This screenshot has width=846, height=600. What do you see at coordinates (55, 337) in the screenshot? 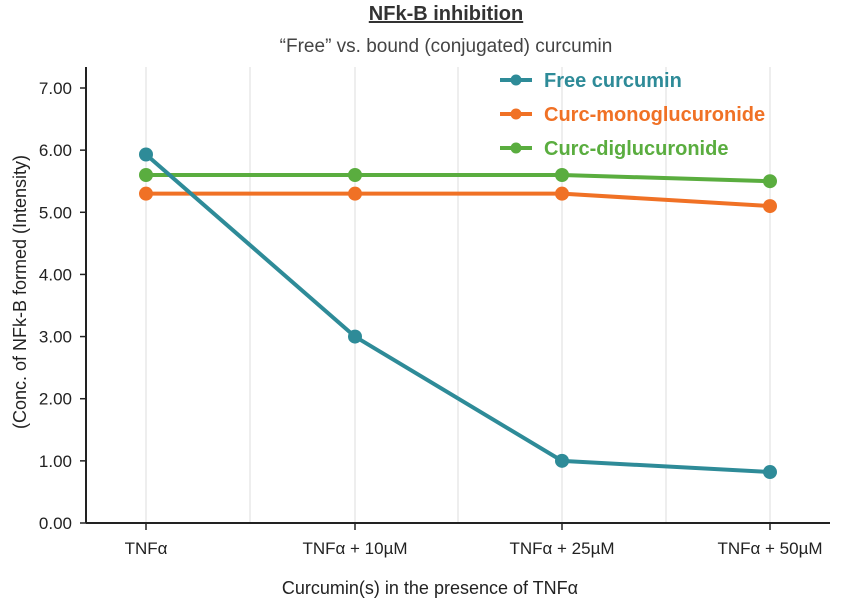
I see `y-tick-label: 3.00` at bounding box center [55, 337].